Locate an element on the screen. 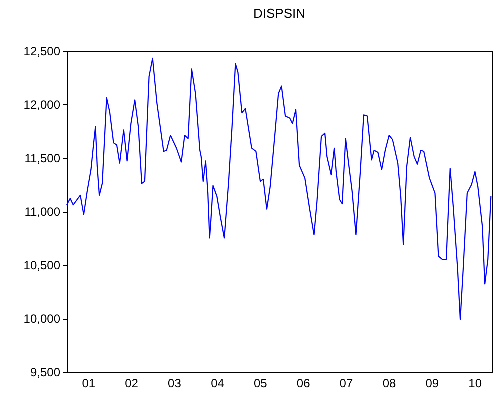 This screenshot has width=494, height=403. x-tick-label: 06 is located at coordinates (303, 383).